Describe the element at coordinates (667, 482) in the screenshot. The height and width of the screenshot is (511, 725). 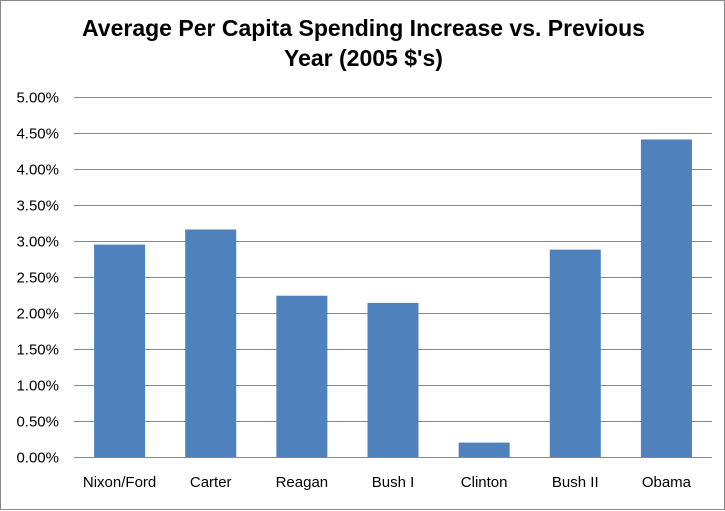
I see `x-tick-label: Obama` at that location.